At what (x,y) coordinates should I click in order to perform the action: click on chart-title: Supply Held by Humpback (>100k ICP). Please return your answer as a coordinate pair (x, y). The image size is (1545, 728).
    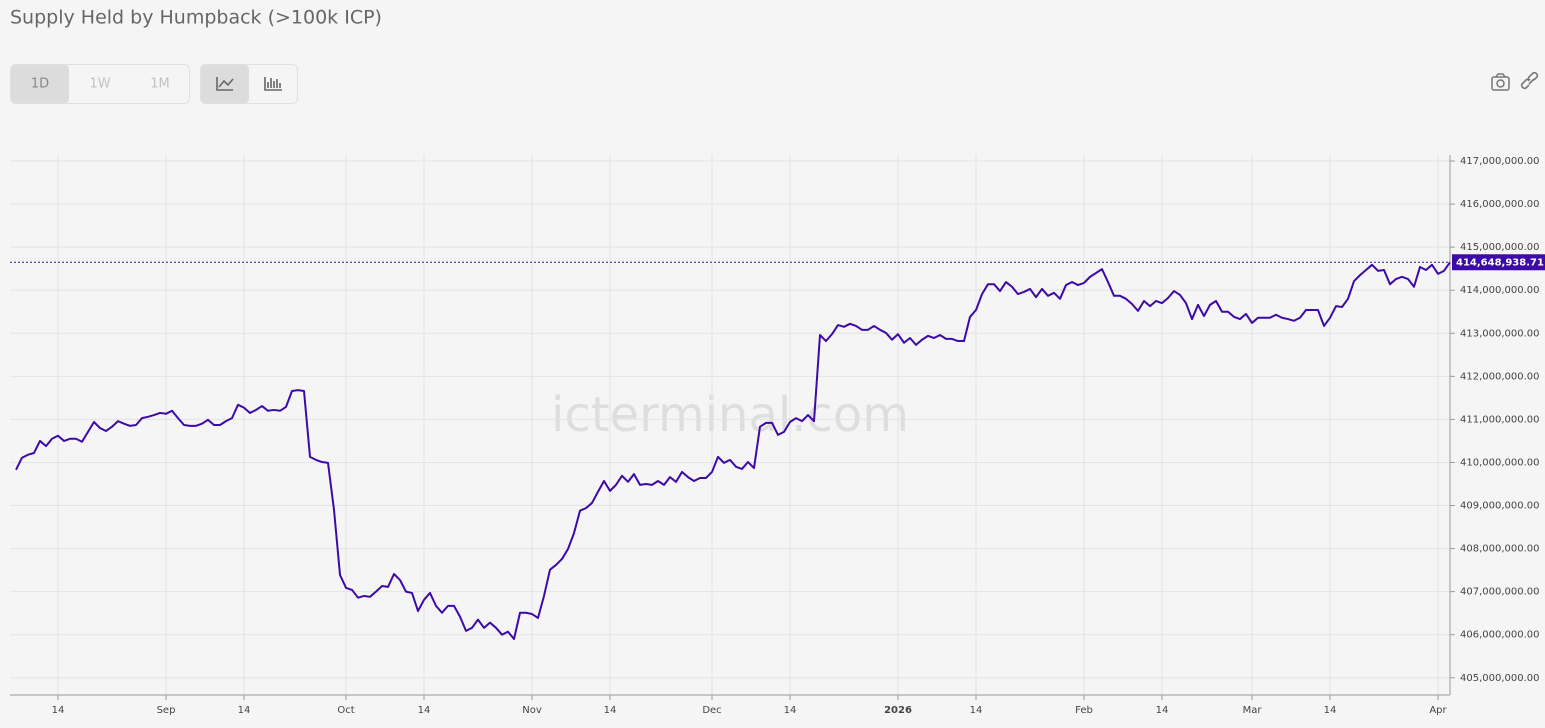
    Looking at the image, I should click on (196, 18).